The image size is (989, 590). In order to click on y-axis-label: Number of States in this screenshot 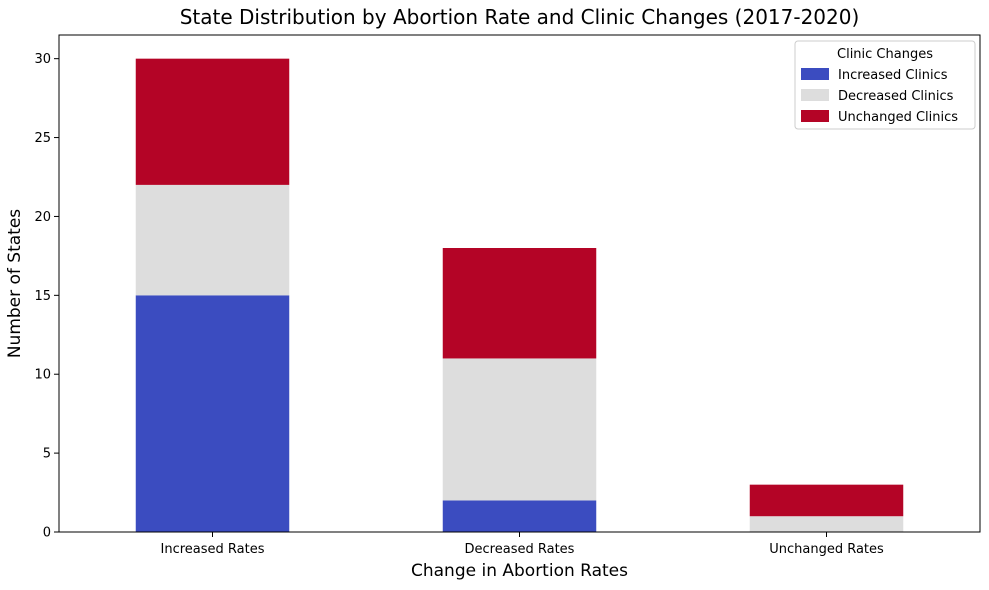, I will do `click(15, 283)`.